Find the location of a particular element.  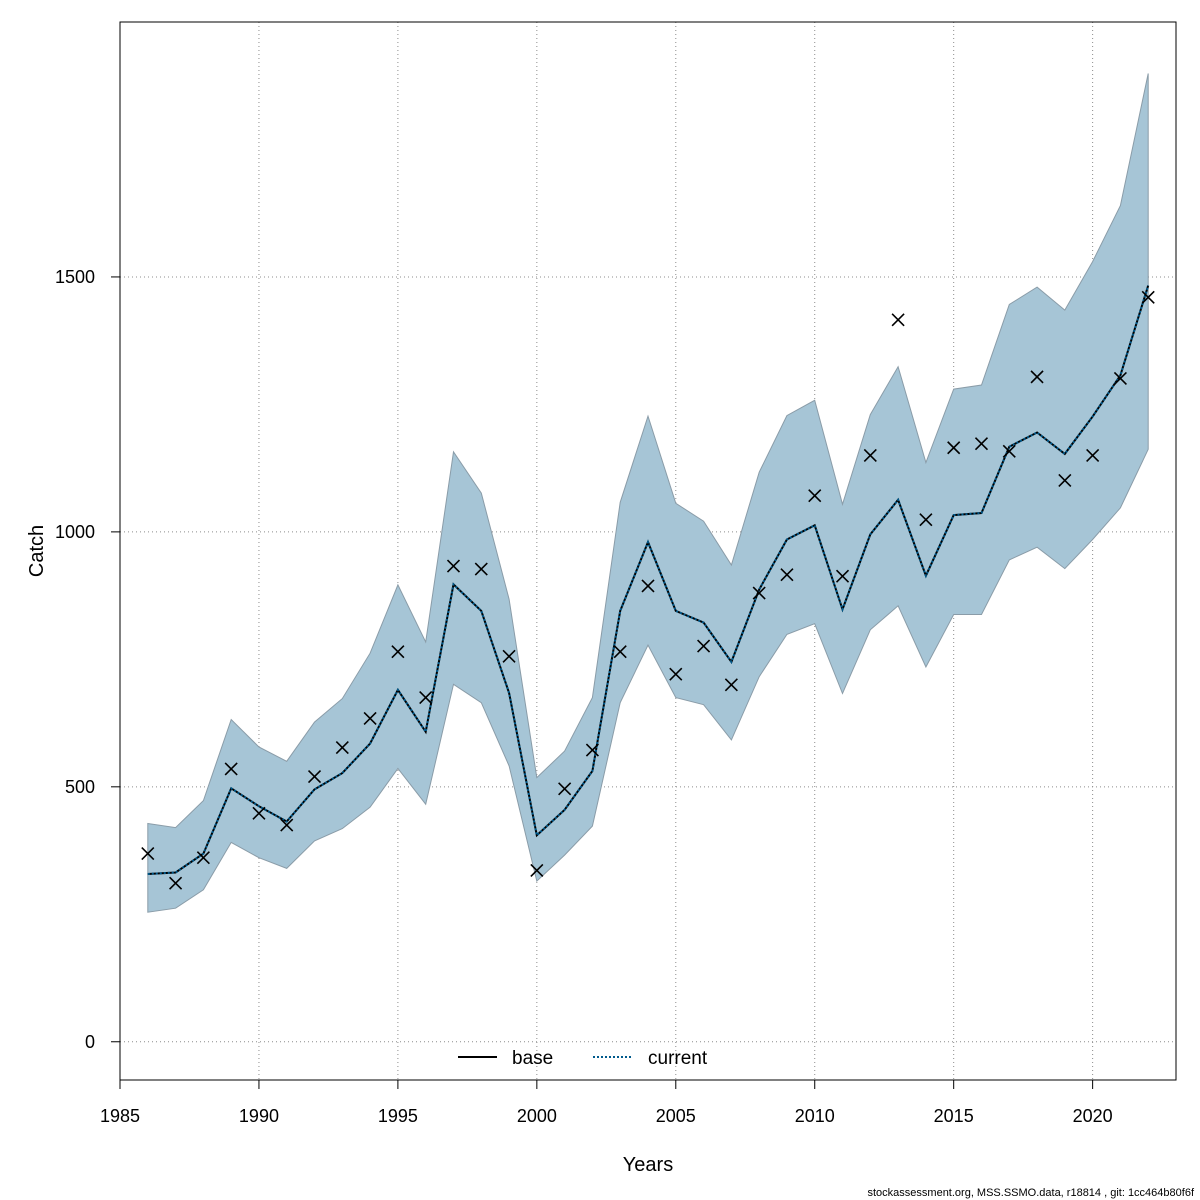

x-tick-label-1985: 1985 is located at coordinates (120, 1116).